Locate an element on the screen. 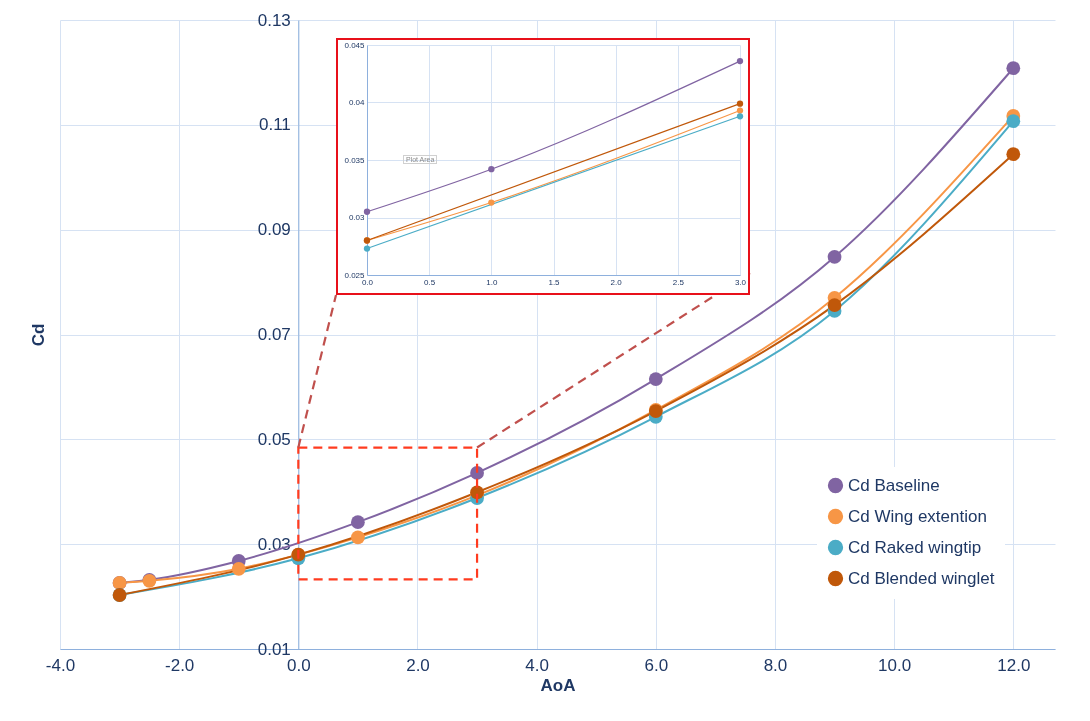 The width and height of the screenshot is (1090, 721). y-tick-label: 0.025 is located at coordinates (355, 275).